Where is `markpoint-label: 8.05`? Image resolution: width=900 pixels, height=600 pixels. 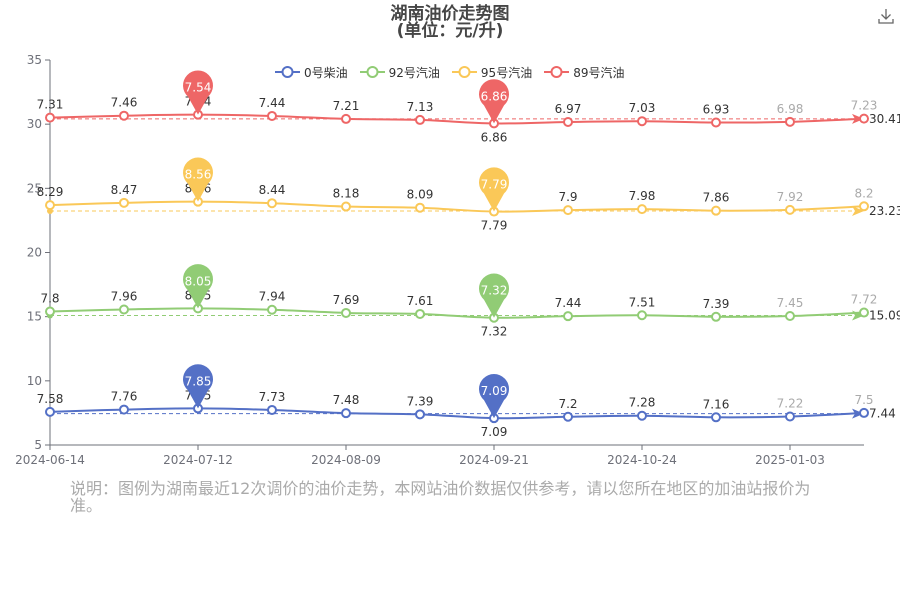 markpoint-label: 8.05 is located at coordinates (198, 281).